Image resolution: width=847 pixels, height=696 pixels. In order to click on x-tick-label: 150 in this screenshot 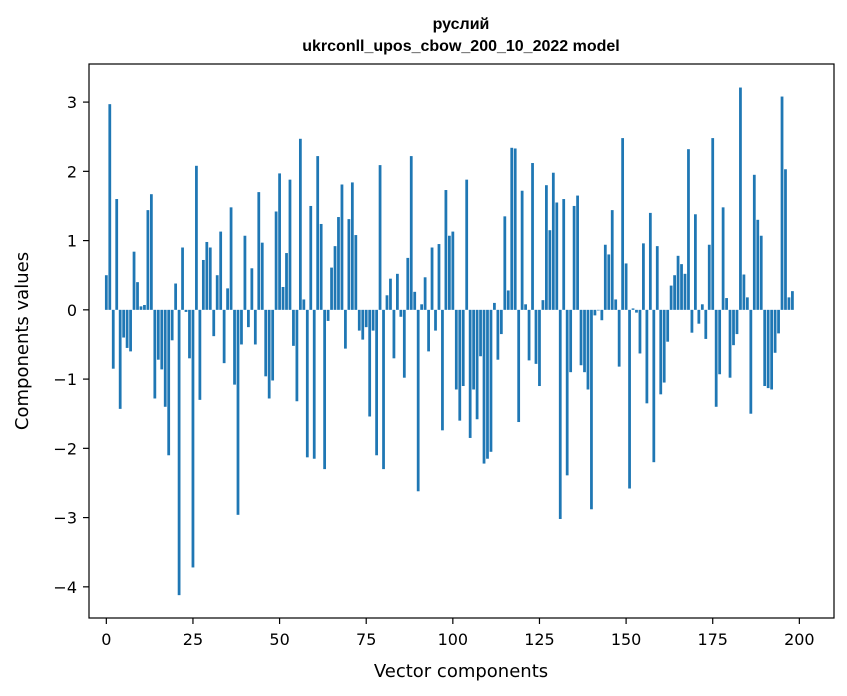, I will do `click(626, 639)`.